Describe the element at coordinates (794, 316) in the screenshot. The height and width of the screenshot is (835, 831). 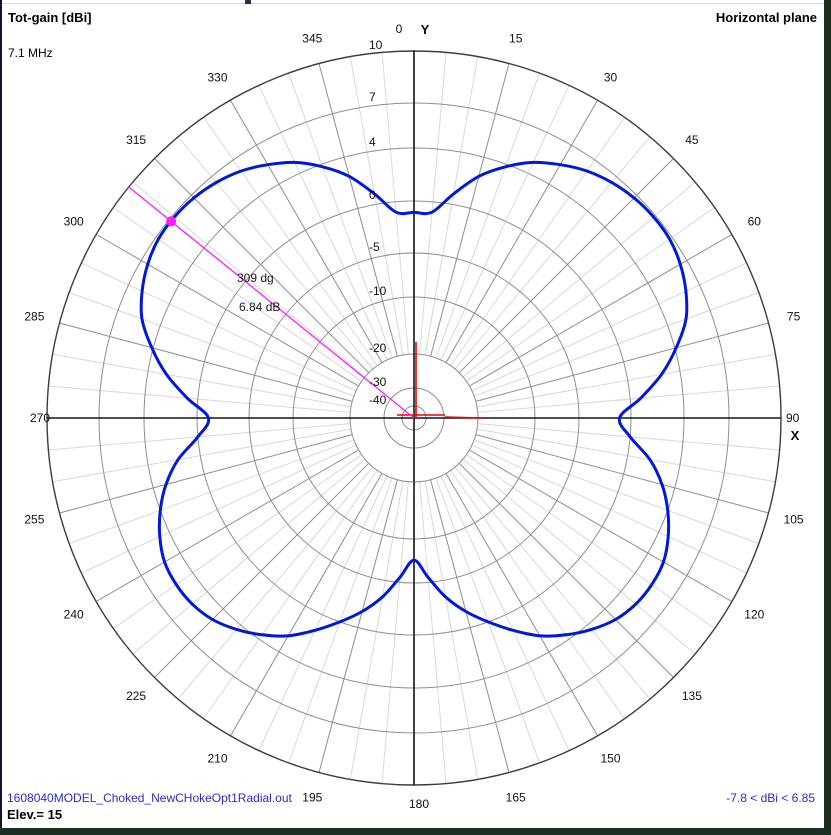
I see `azimuth-label: 75` at that location.